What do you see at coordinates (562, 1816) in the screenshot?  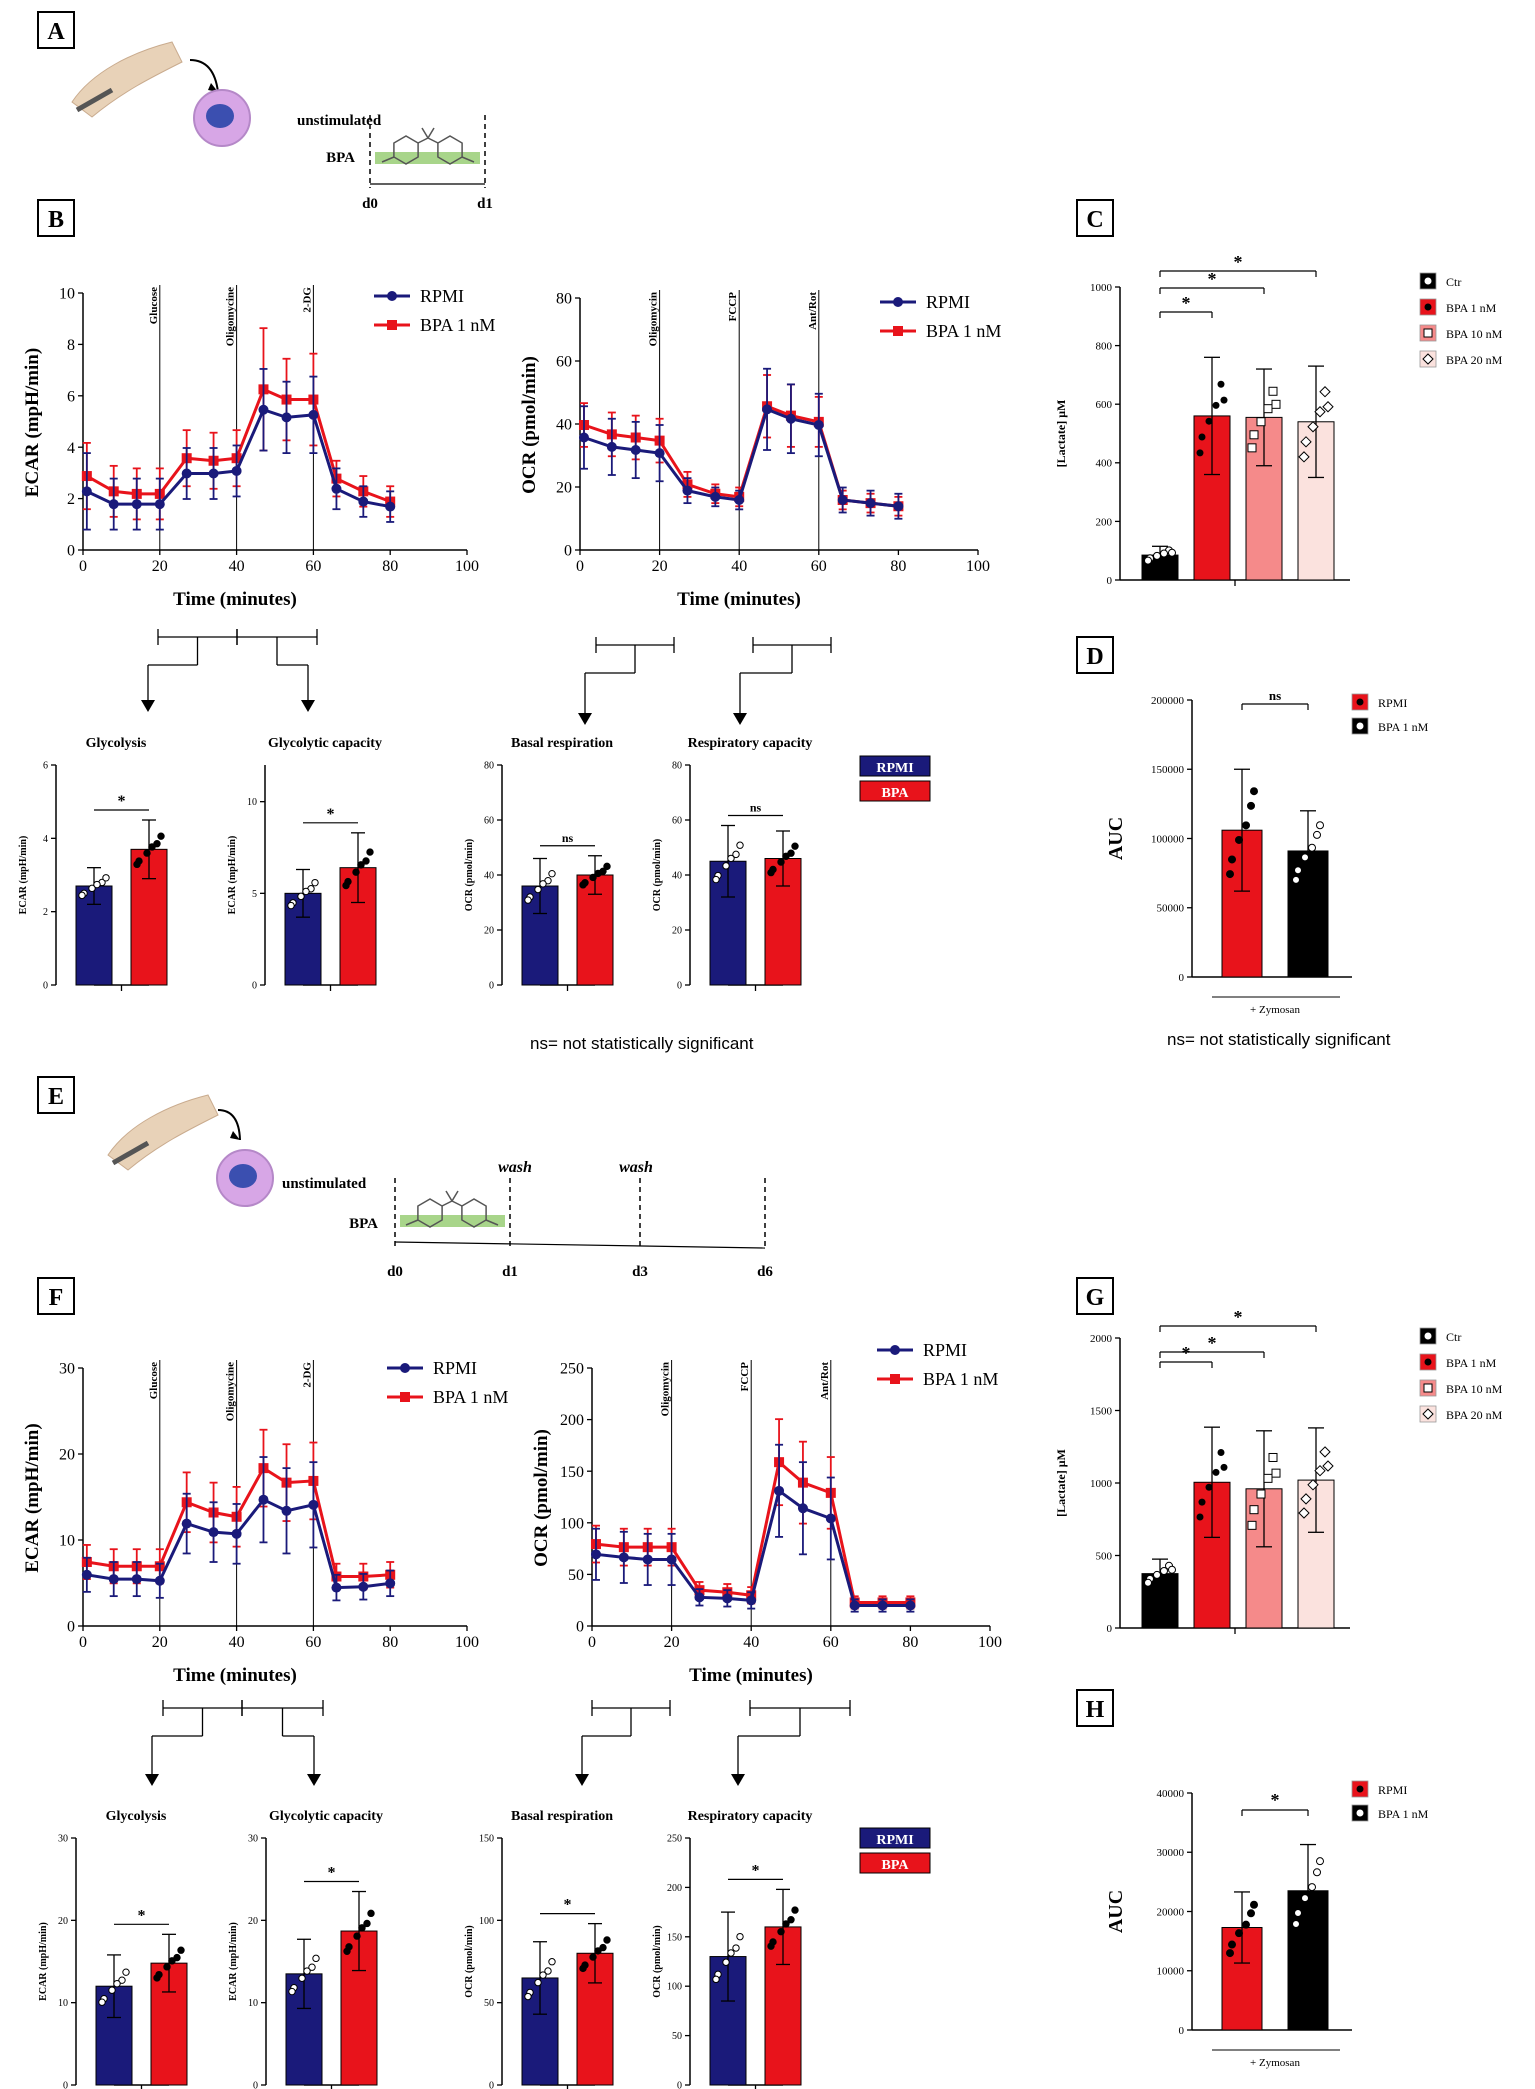 I see `F_basal-title: Basal respiration` at bounding box center [562, 1816].